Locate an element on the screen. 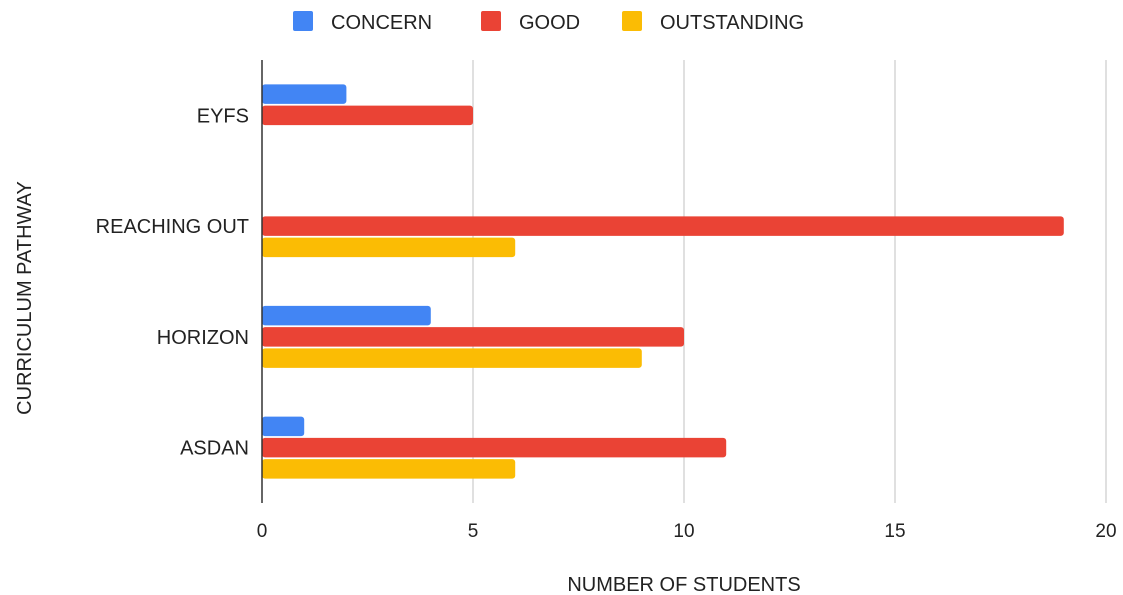  x-tick-label: 15 is located at coordinates (894, 531).